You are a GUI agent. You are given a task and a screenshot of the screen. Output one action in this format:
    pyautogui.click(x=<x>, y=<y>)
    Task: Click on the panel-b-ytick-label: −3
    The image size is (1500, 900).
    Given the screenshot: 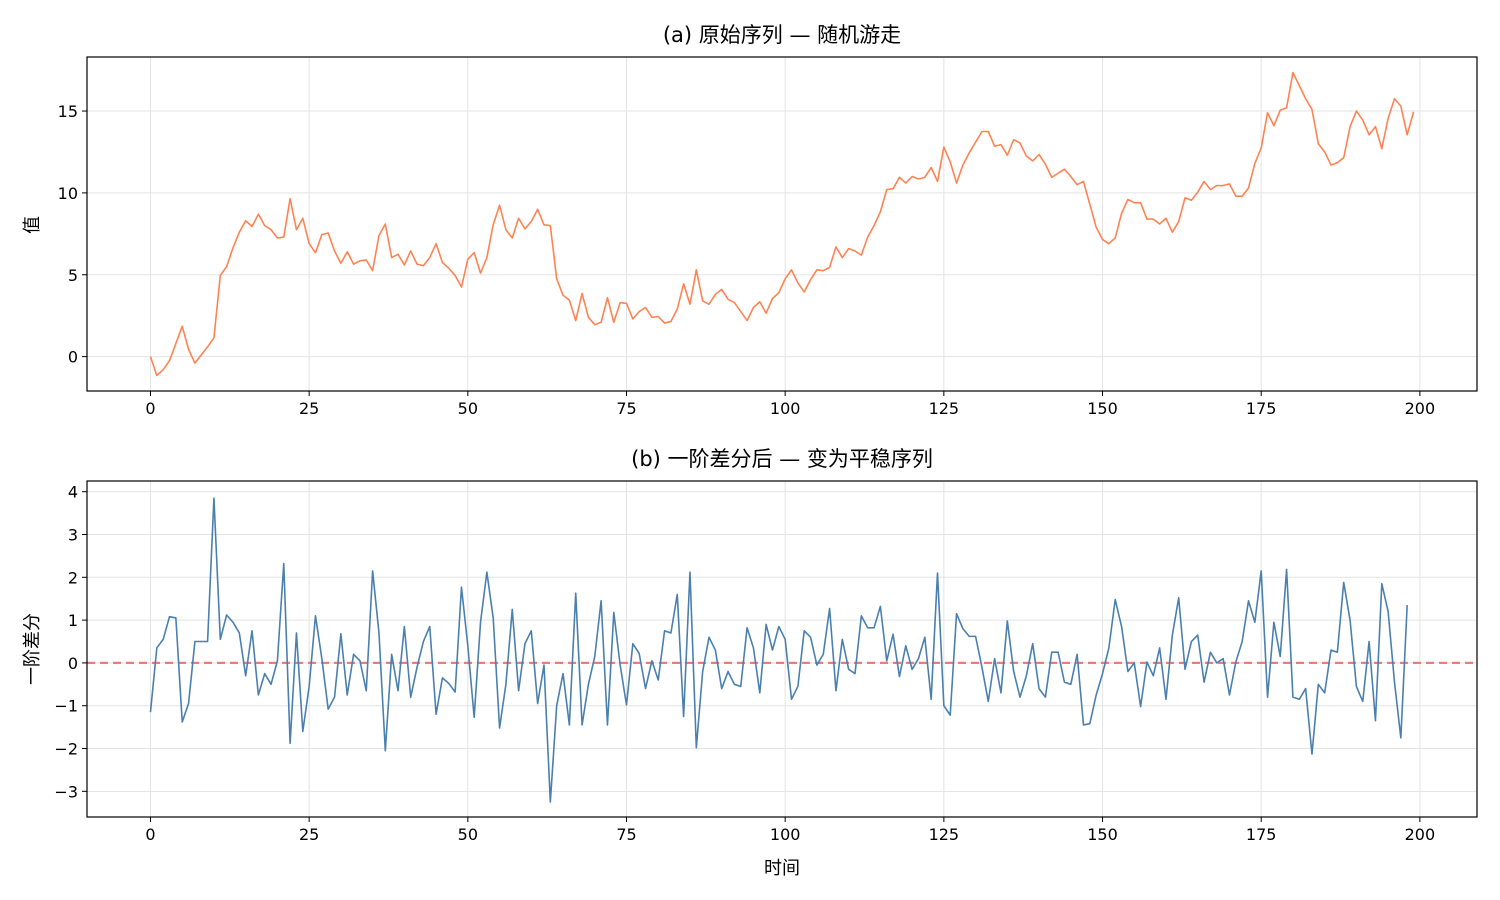 What is the action you would take?
    pyautogui.click(x=66, y=791)
    